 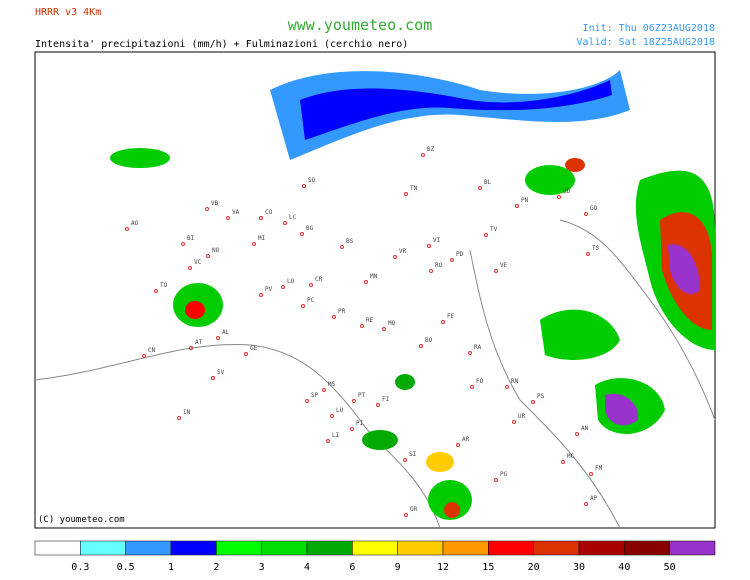 What do you see at coordinates (360, 25) in the screenshot?
I see `site-label: www.youmeteo.com` at bounding box center [360, 25].